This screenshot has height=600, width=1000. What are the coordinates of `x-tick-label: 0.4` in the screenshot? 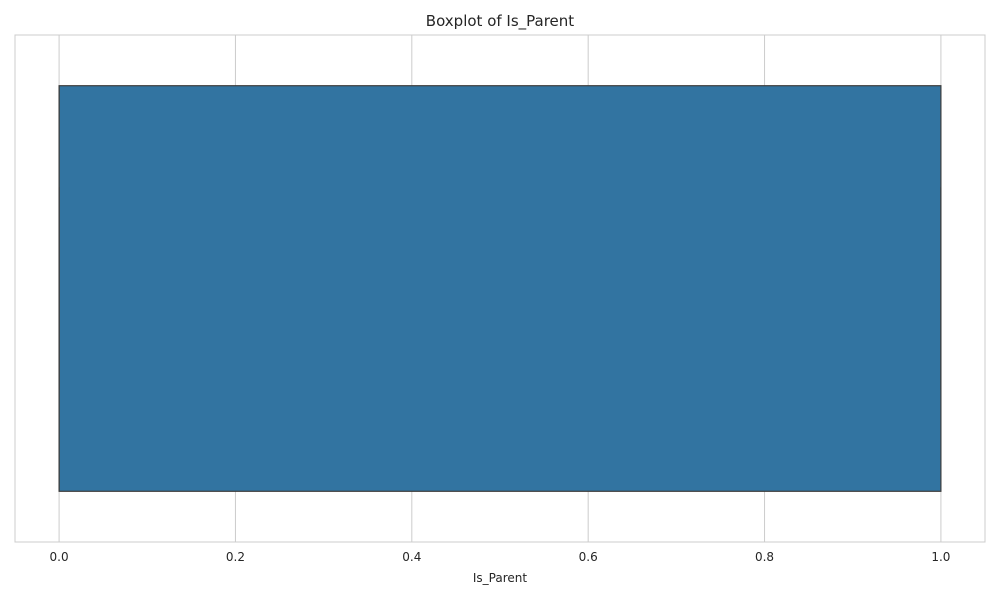 It's located at (411, 557).